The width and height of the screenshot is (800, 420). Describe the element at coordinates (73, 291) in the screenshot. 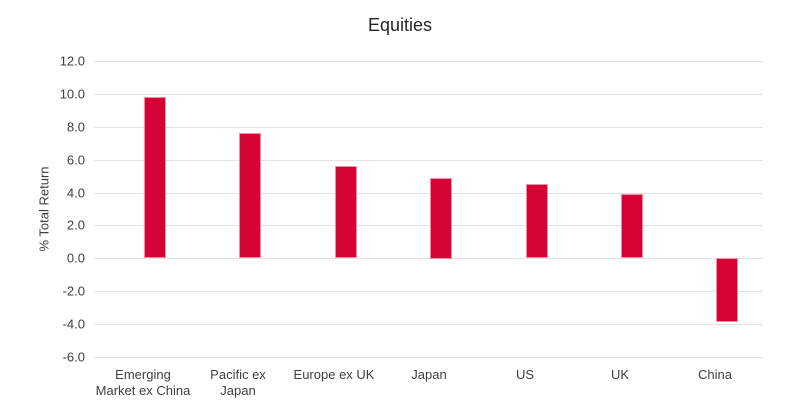

I see `y-axis-tick-label: -2.0` at that location.